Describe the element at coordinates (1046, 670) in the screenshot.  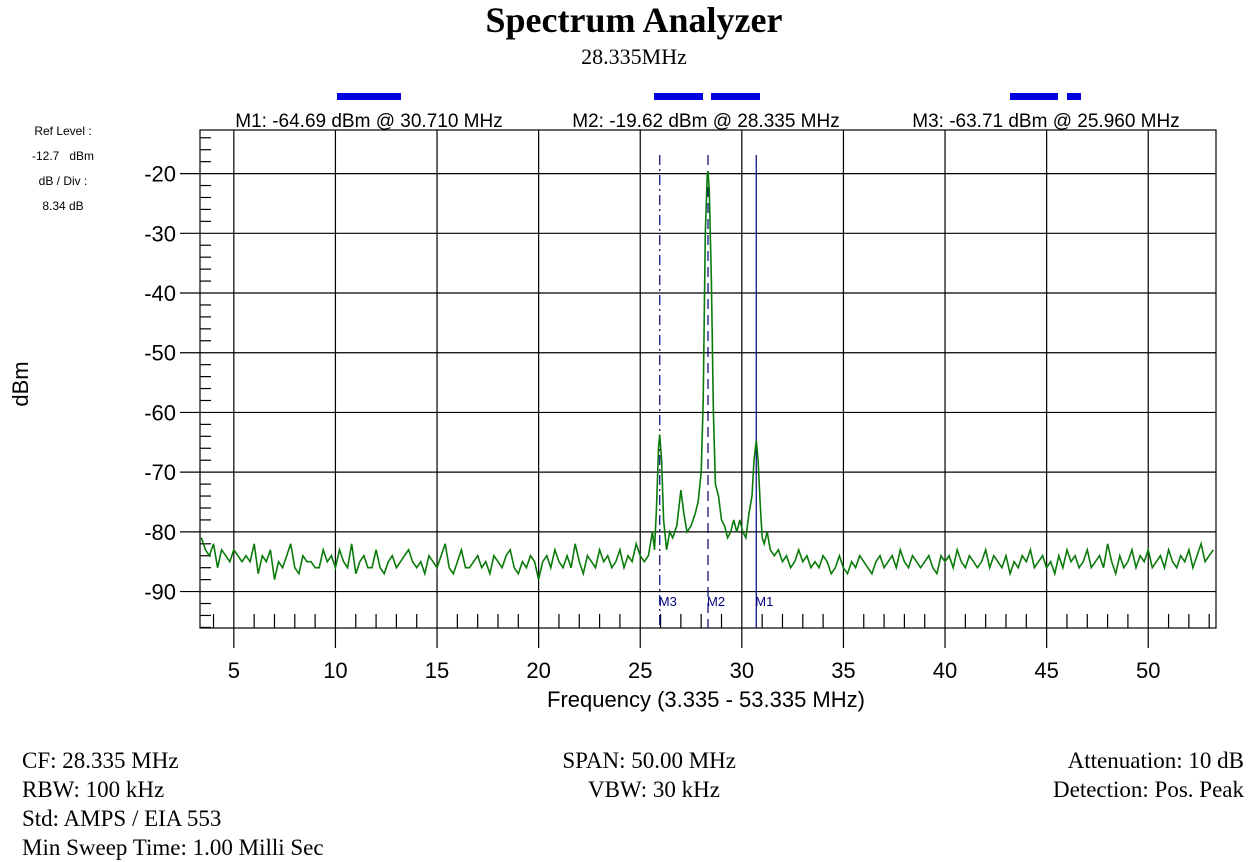
I see `x-tick-label: 45` at that location.